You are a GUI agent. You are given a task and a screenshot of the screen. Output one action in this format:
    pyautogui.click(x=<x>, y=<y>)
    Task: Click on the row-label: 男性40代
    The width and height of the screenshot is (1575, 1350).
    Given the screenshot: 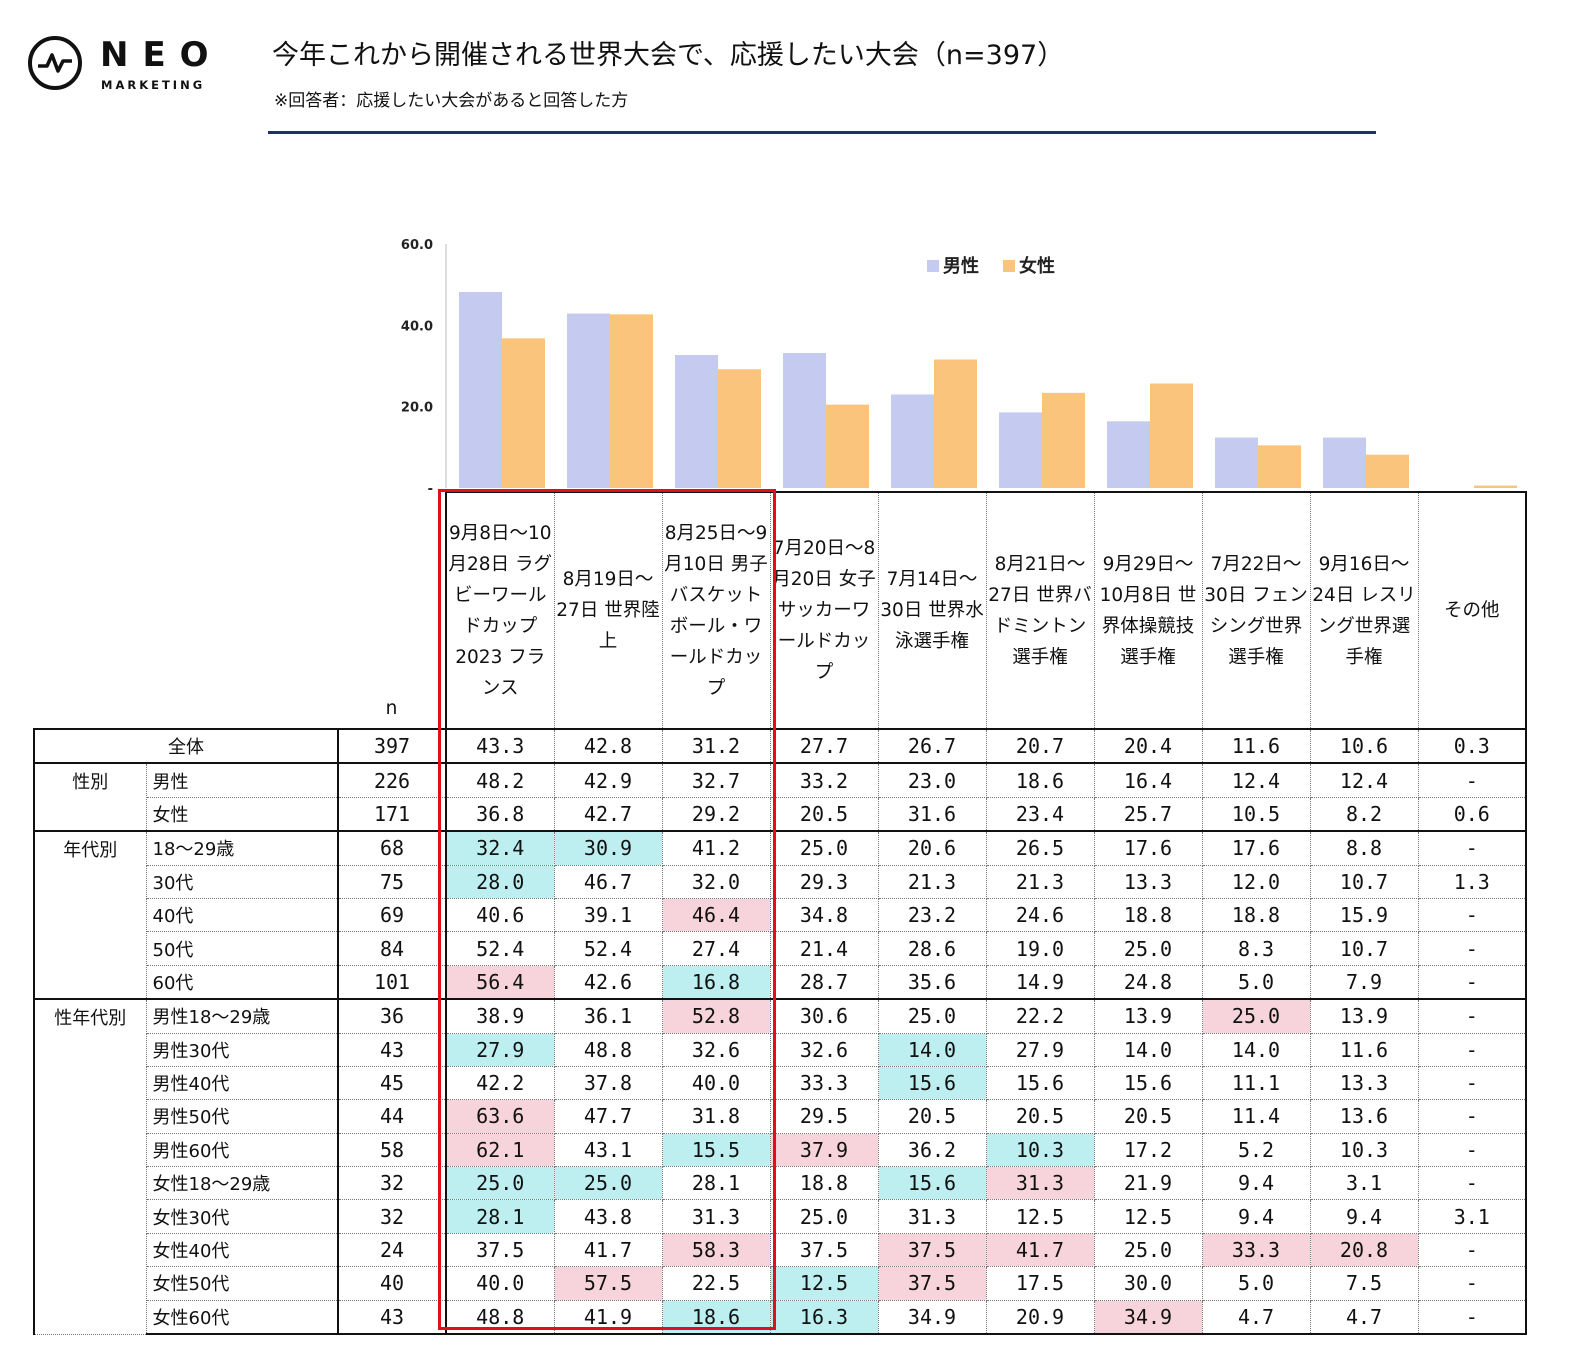 What is the action you would take?
    pyautogui.click(x=242, y=1083)
    